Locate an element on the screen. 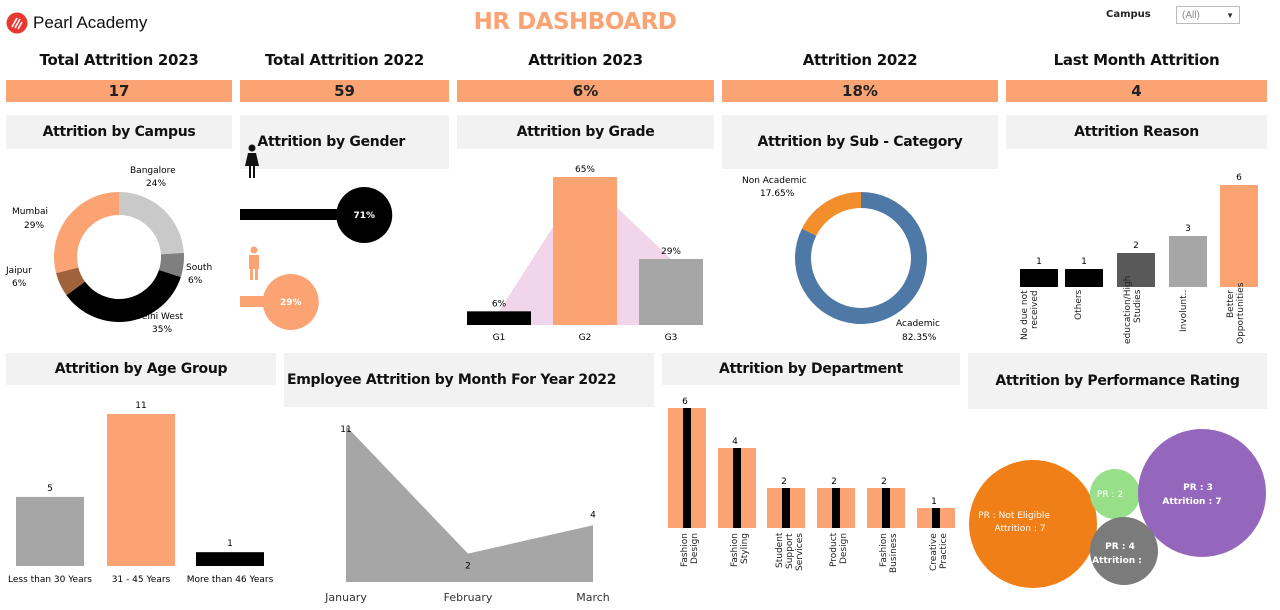  kpi-value: 17 is located at coordinates (119, 91).